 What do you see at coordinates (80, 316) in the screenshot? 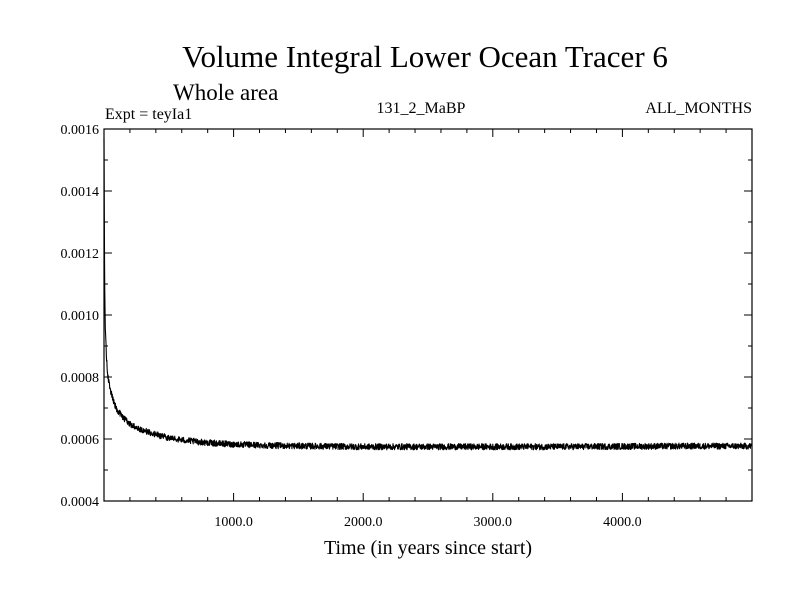
I see `y-tick-label: 0.0010` at bounding box center [80, 316].